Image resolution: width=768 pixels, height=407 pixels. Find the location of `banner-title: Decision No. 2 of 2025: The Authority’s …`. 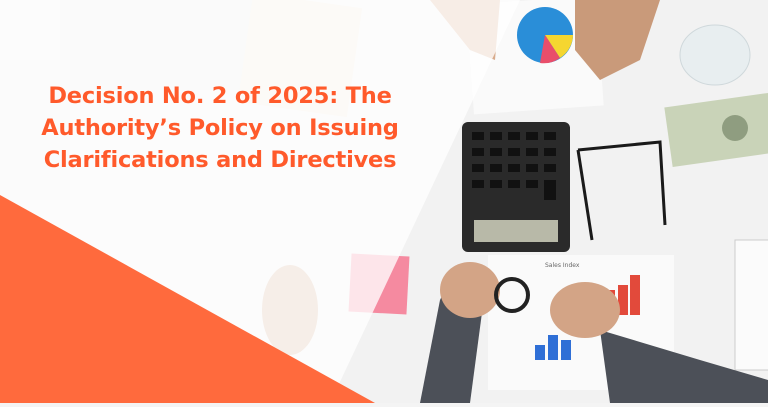

banner-title: Decision No. 2 of 2025: The Authority’s … is located at coordinates (220, 128).